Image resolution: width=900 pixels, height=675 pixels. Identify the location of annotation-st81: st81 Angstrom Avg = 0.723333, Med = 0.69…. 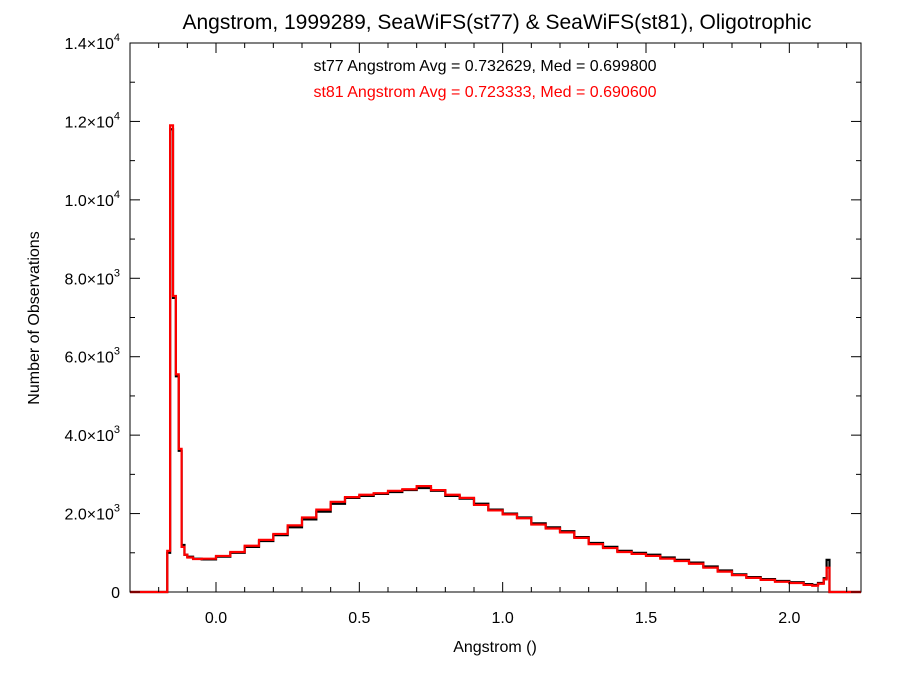
(484, 92).